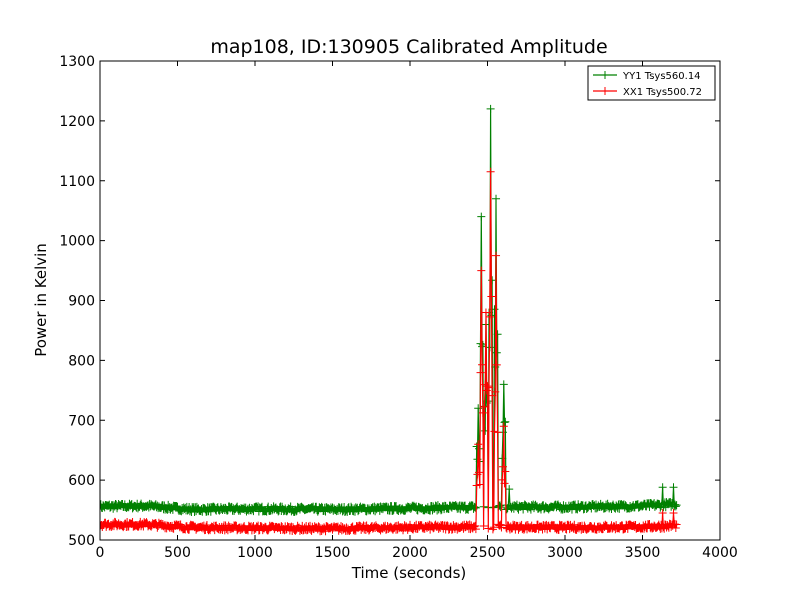 The width and height of the screenshot is (800, 600). What do you see at coordinates (255, 553) in the screenshot?
I see `x-tick-label: 1000` at bounding box center [255, 553].